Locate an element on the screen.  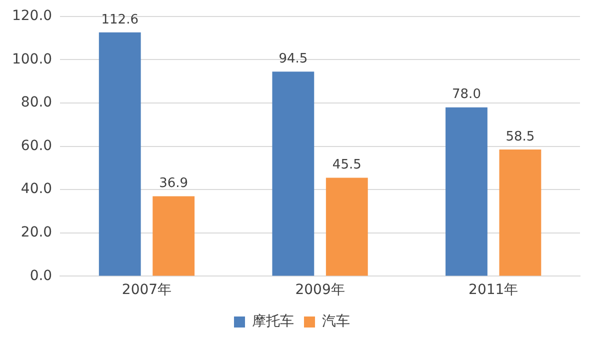
x-tick-label: 2009年 is located at coordinates (320, 290).